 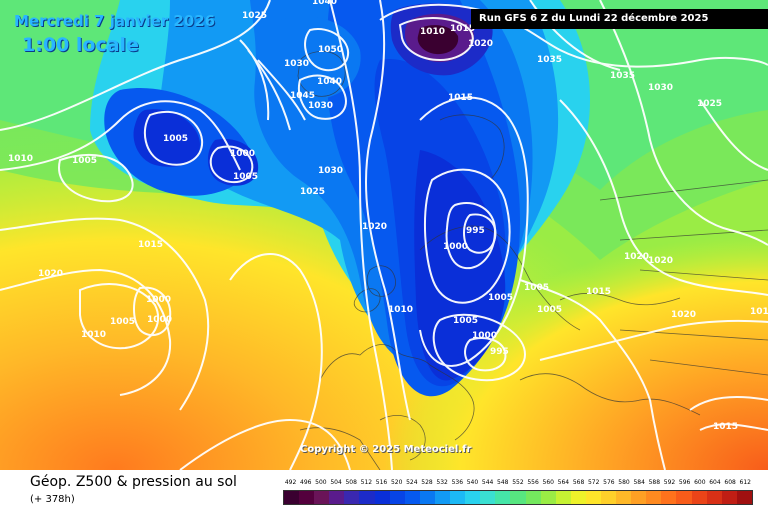 I want to click on forecast-local-time: 1:00 locale, so click(x=80, y=45).